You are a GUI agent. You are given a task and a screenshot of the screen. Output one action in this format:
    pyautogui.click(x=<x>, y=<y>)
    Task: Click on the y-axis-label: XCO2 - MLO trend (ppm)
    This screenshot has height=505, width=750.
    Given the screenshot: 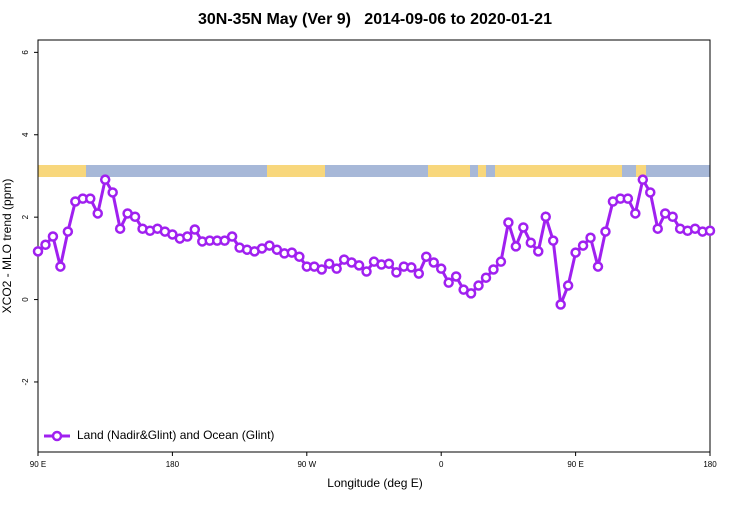 What is the action you would take?
    pyautogui.click(x=7, y=246)
    